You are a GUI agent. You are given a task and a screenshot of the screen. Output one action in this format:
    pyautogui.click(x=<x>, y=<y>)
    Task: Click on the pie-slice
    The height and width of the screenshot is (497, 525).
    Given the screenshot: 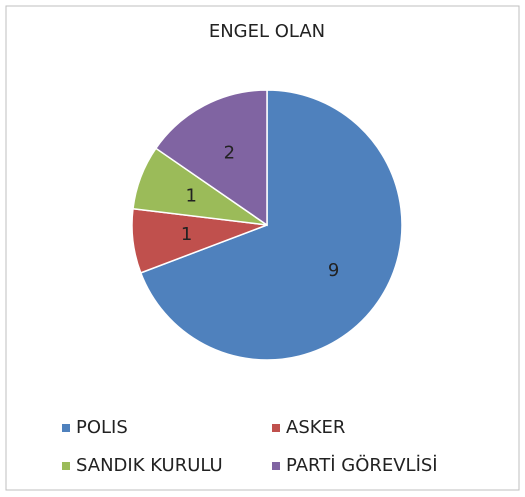 What is the action you would take?
    pyautogui.click(x=211, y=158)
    